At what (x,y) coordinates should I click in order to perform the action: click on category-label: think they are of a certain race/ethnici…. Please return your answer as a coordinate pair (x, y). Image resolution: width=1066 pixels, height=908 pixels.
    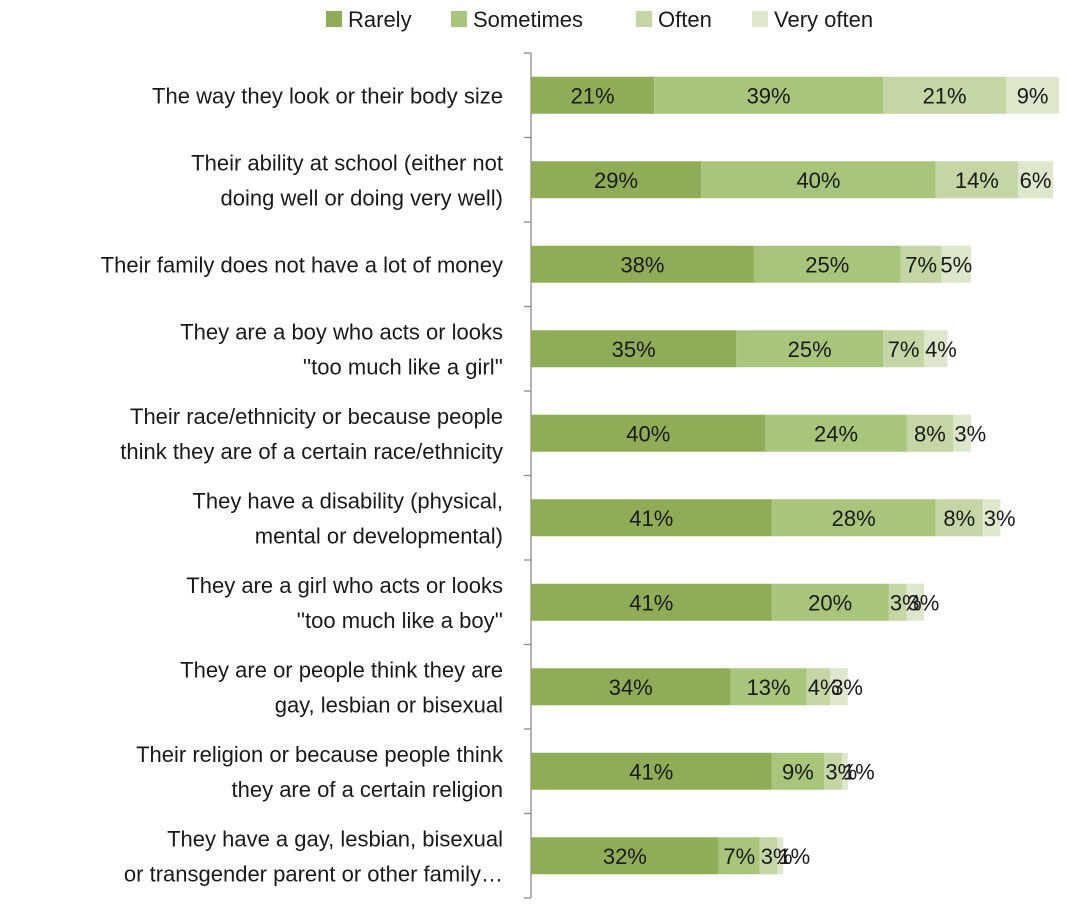
    Looking at the image, I should click on (311, 451).